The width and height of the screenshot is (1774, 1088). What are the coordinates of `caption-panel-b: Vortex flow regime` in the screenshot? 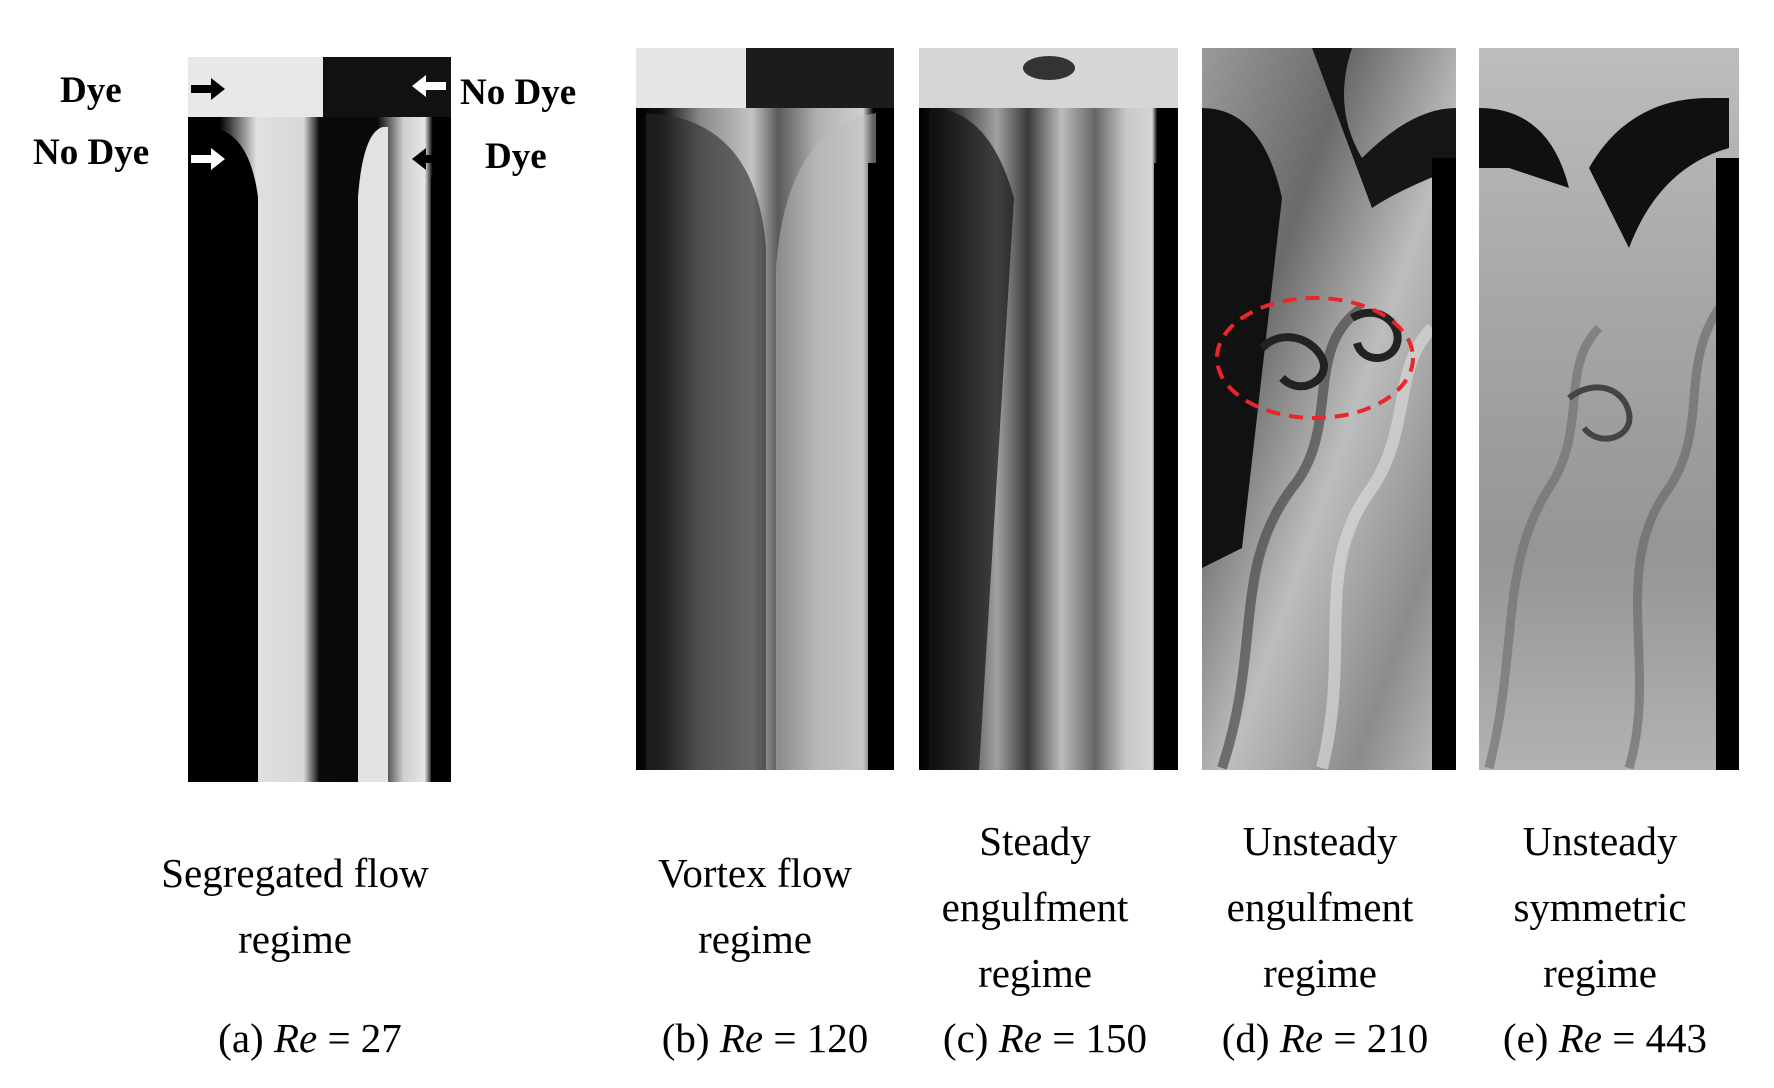 It's located at (755, 906).